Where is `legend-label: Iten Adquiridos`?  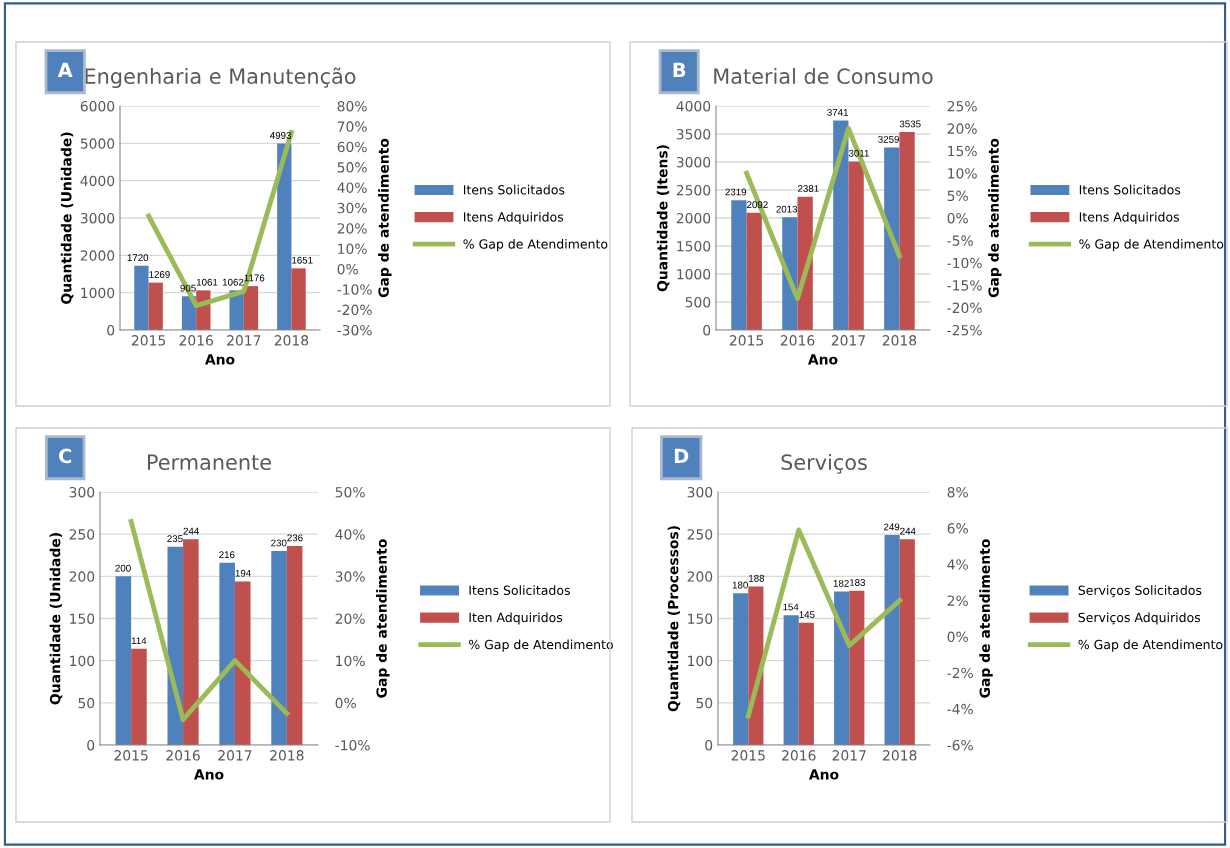
legend-label: Iten Adquiridos is located at coordinates (516, 618).